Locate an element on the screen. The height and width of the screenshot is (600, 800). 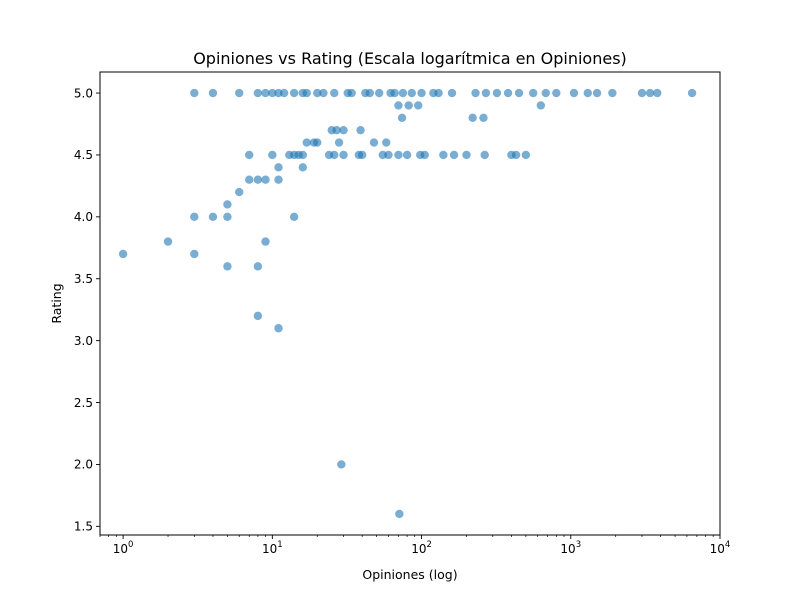
x-tick-label: 10⁰ is located at coordinates (123, 548).